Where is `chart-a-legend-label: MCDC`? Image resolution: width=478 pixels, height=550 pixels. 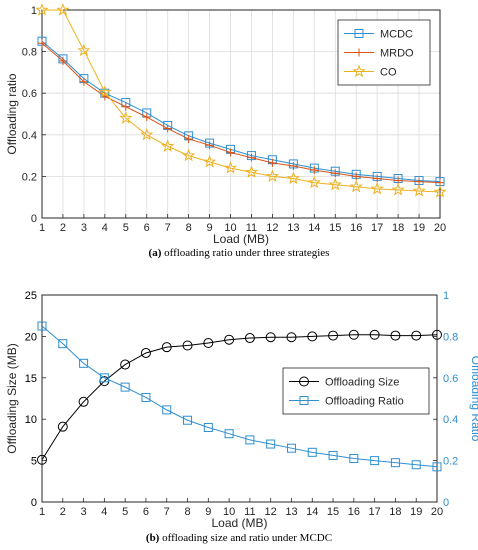
chart-a-legend-label: MCDC is located at coordinates (396, 35).